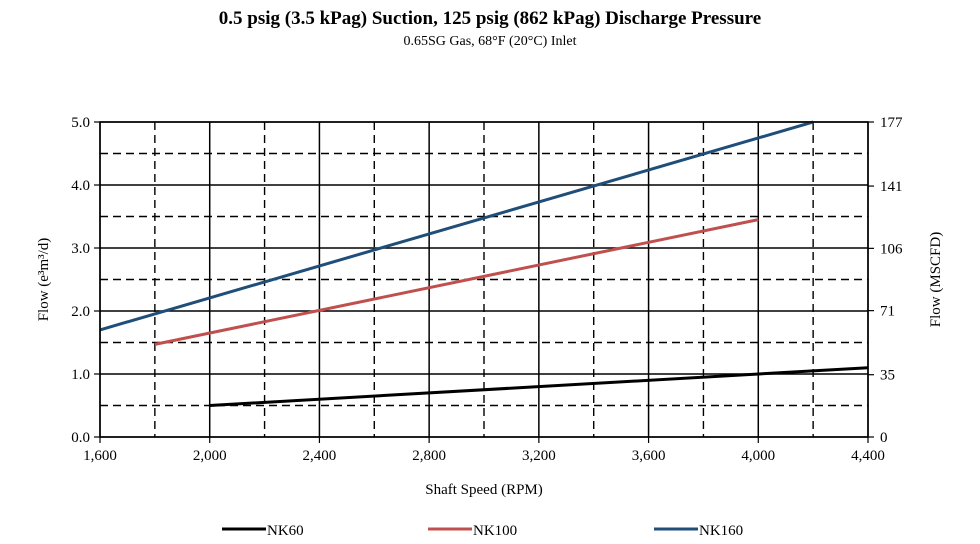 The image size is (980, 544). I want to click on legend-label-nk100: NK100, so click(495, 531).